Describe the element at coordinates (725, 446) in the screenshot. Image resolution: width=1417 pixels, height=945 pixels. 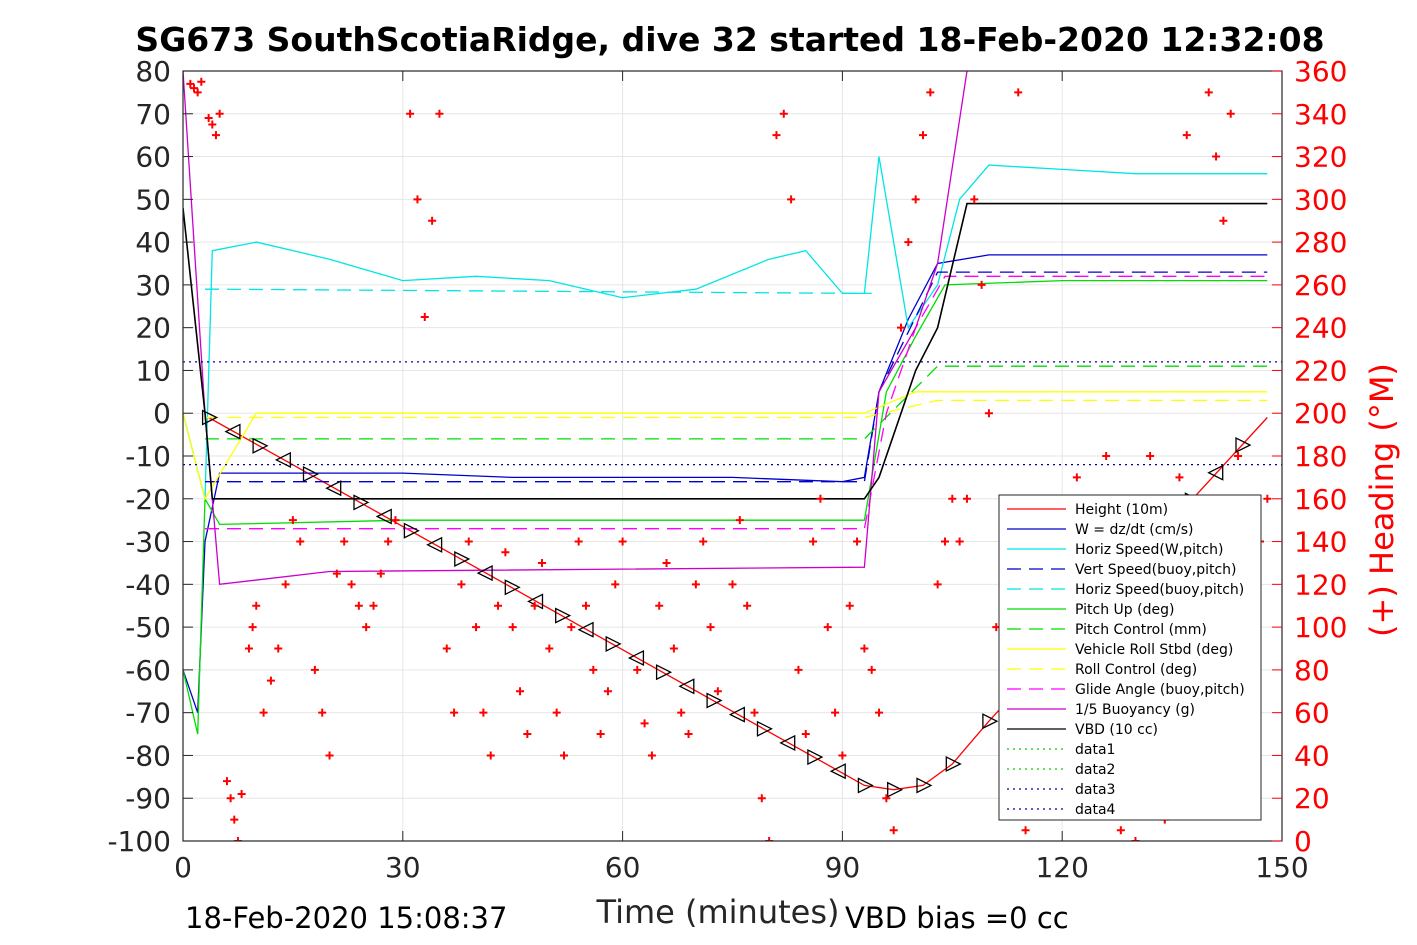
I see `series-vehicle-roll-stbd-deg` at that location.